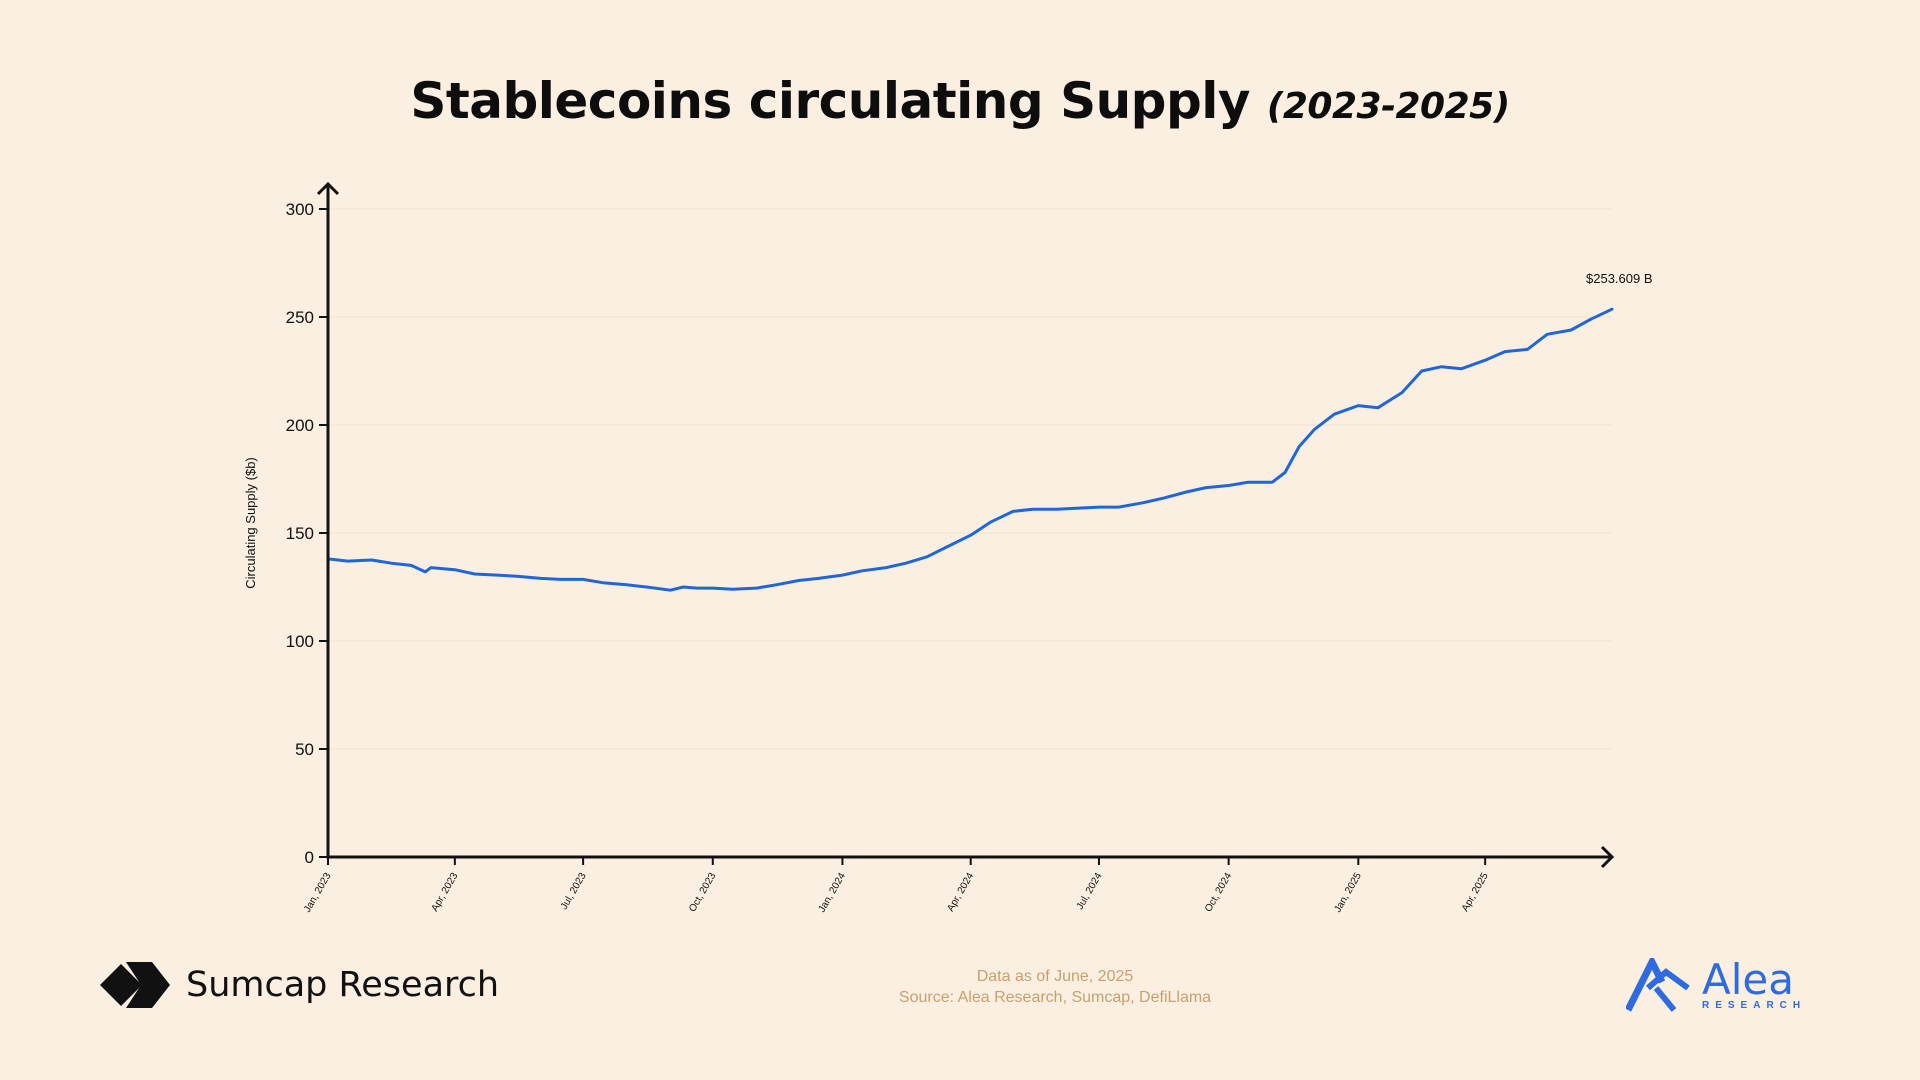 The width and height of the screenshot is (1920, 1080). I want to click on y-axis-arrow-icon, so click(328, 188).